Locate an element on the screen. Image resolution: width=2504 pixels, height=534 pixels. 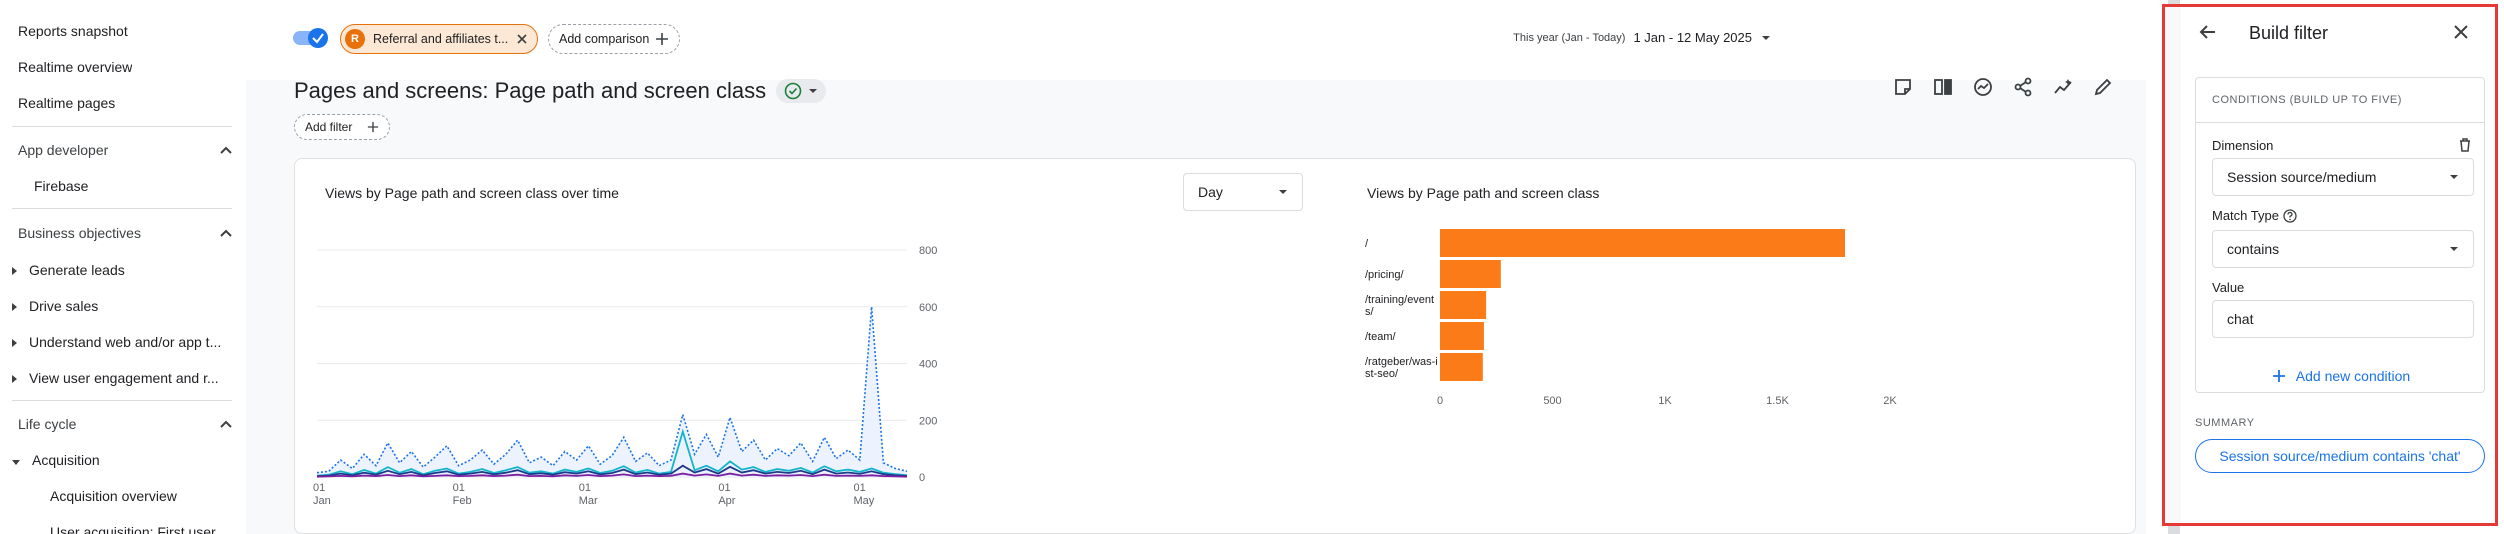
add-filter-button: Add filter is located at coordinates (342, 127).